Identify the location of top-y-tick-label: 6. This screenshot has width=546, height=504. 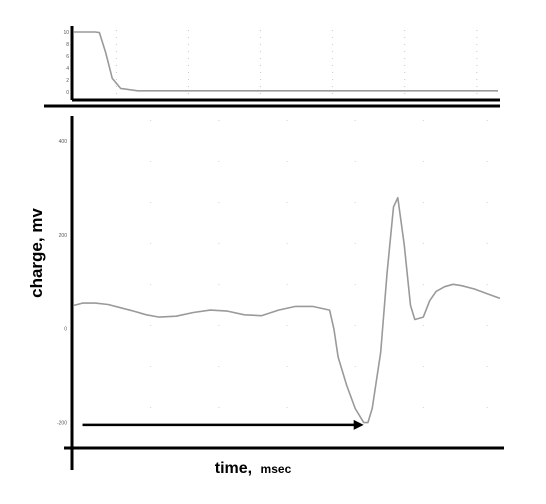
(67, 57).